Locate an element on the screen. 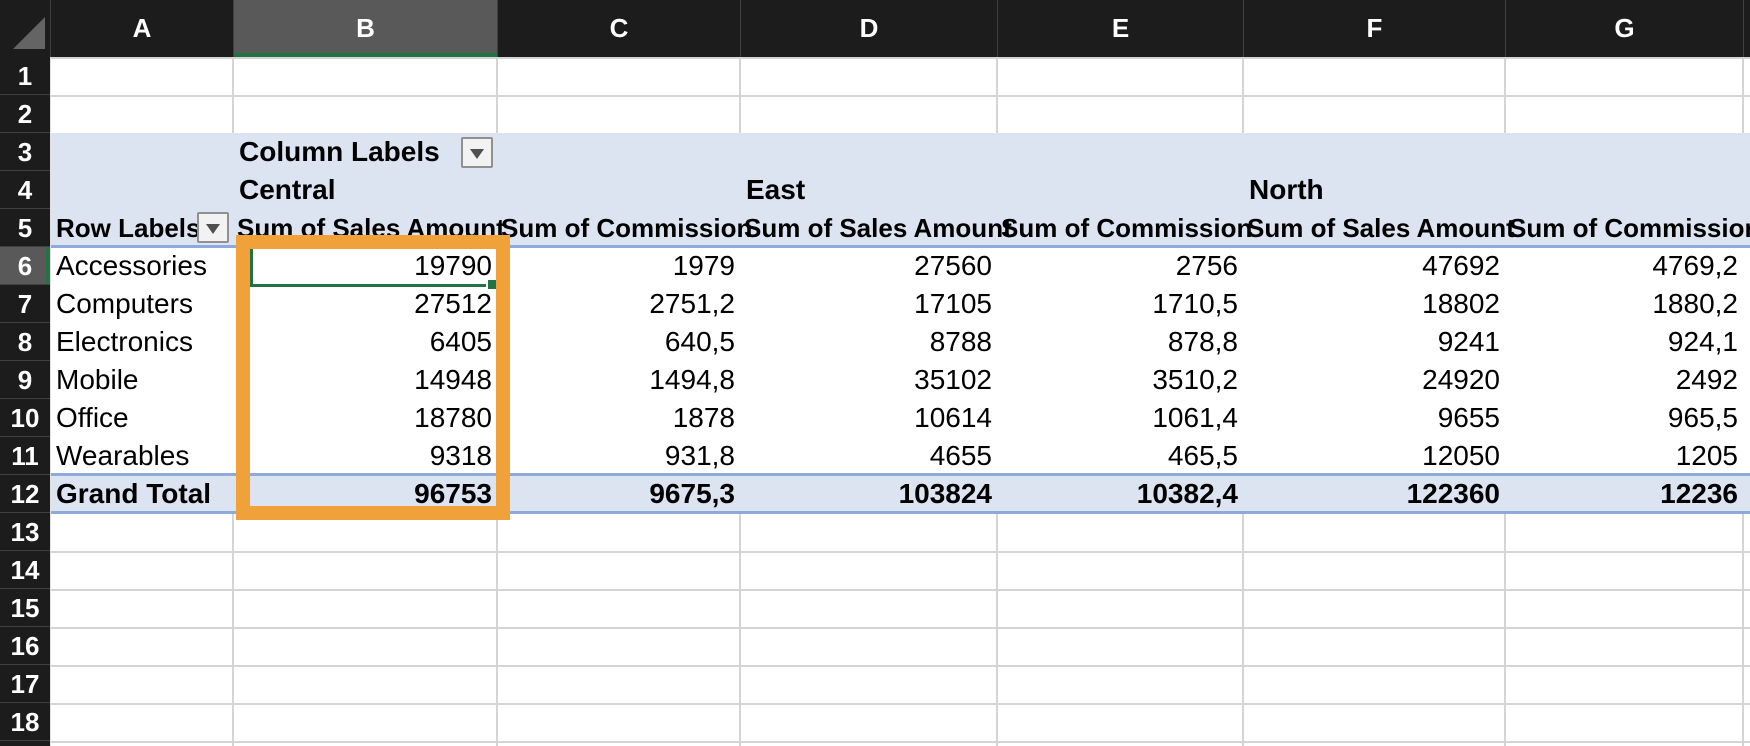 This screenshot has width=1750, height=746. cell-E11: 465,5 is located at coordinates (1202, 455).